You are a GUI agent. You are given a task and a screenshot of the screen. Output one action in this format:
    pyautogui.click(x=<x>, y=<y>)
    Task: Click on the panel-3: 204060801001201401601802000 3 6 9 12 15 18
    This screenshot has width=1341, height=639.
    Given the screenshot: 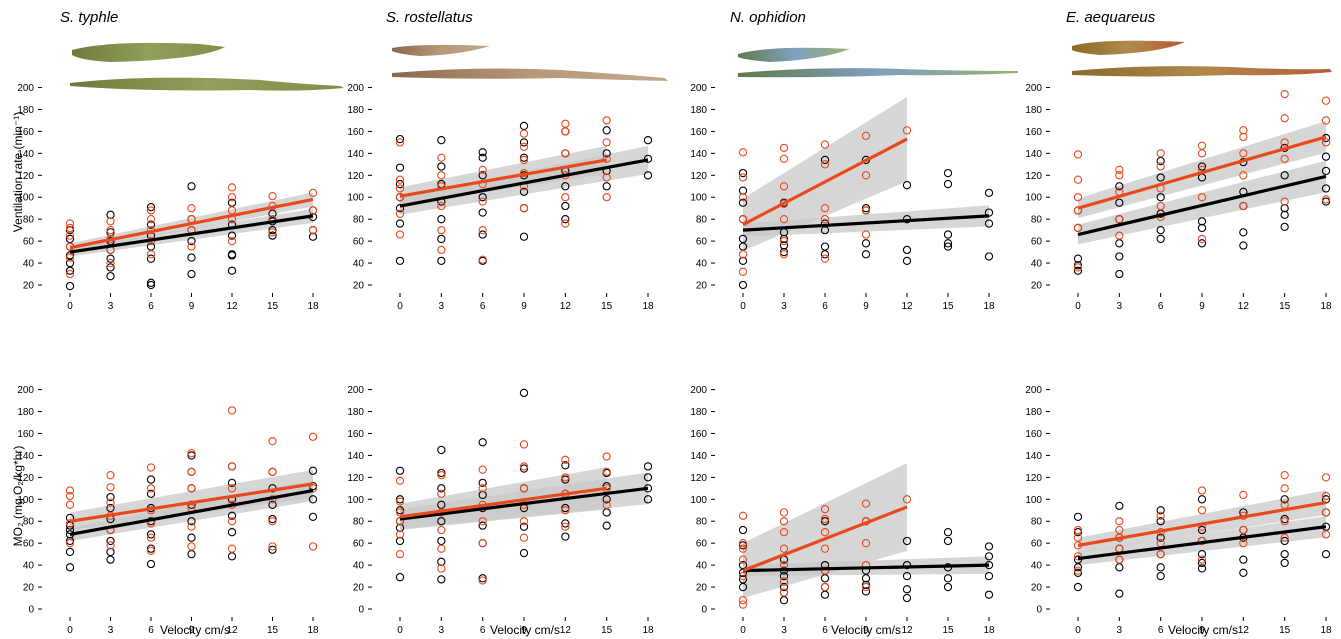 What is the action you would take?
    pyautogui.click(x=1178, y=197)
    